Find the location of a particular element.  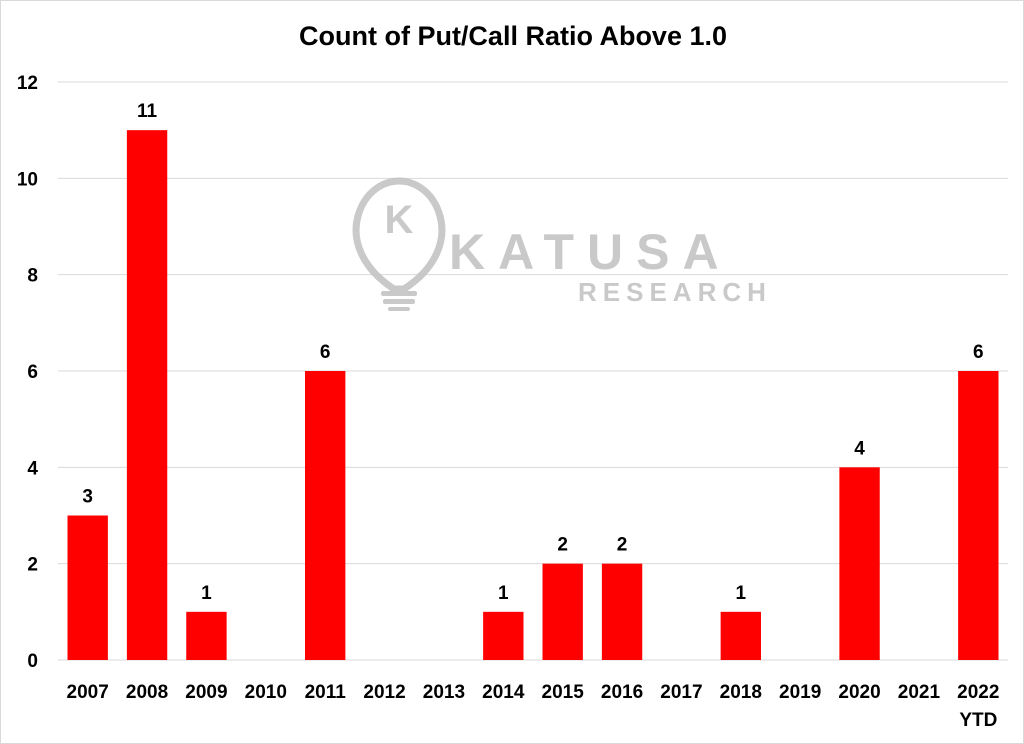

y-axis-ticks: 0 2 4 6 8 10 12 is located at coordinates (28, 372).